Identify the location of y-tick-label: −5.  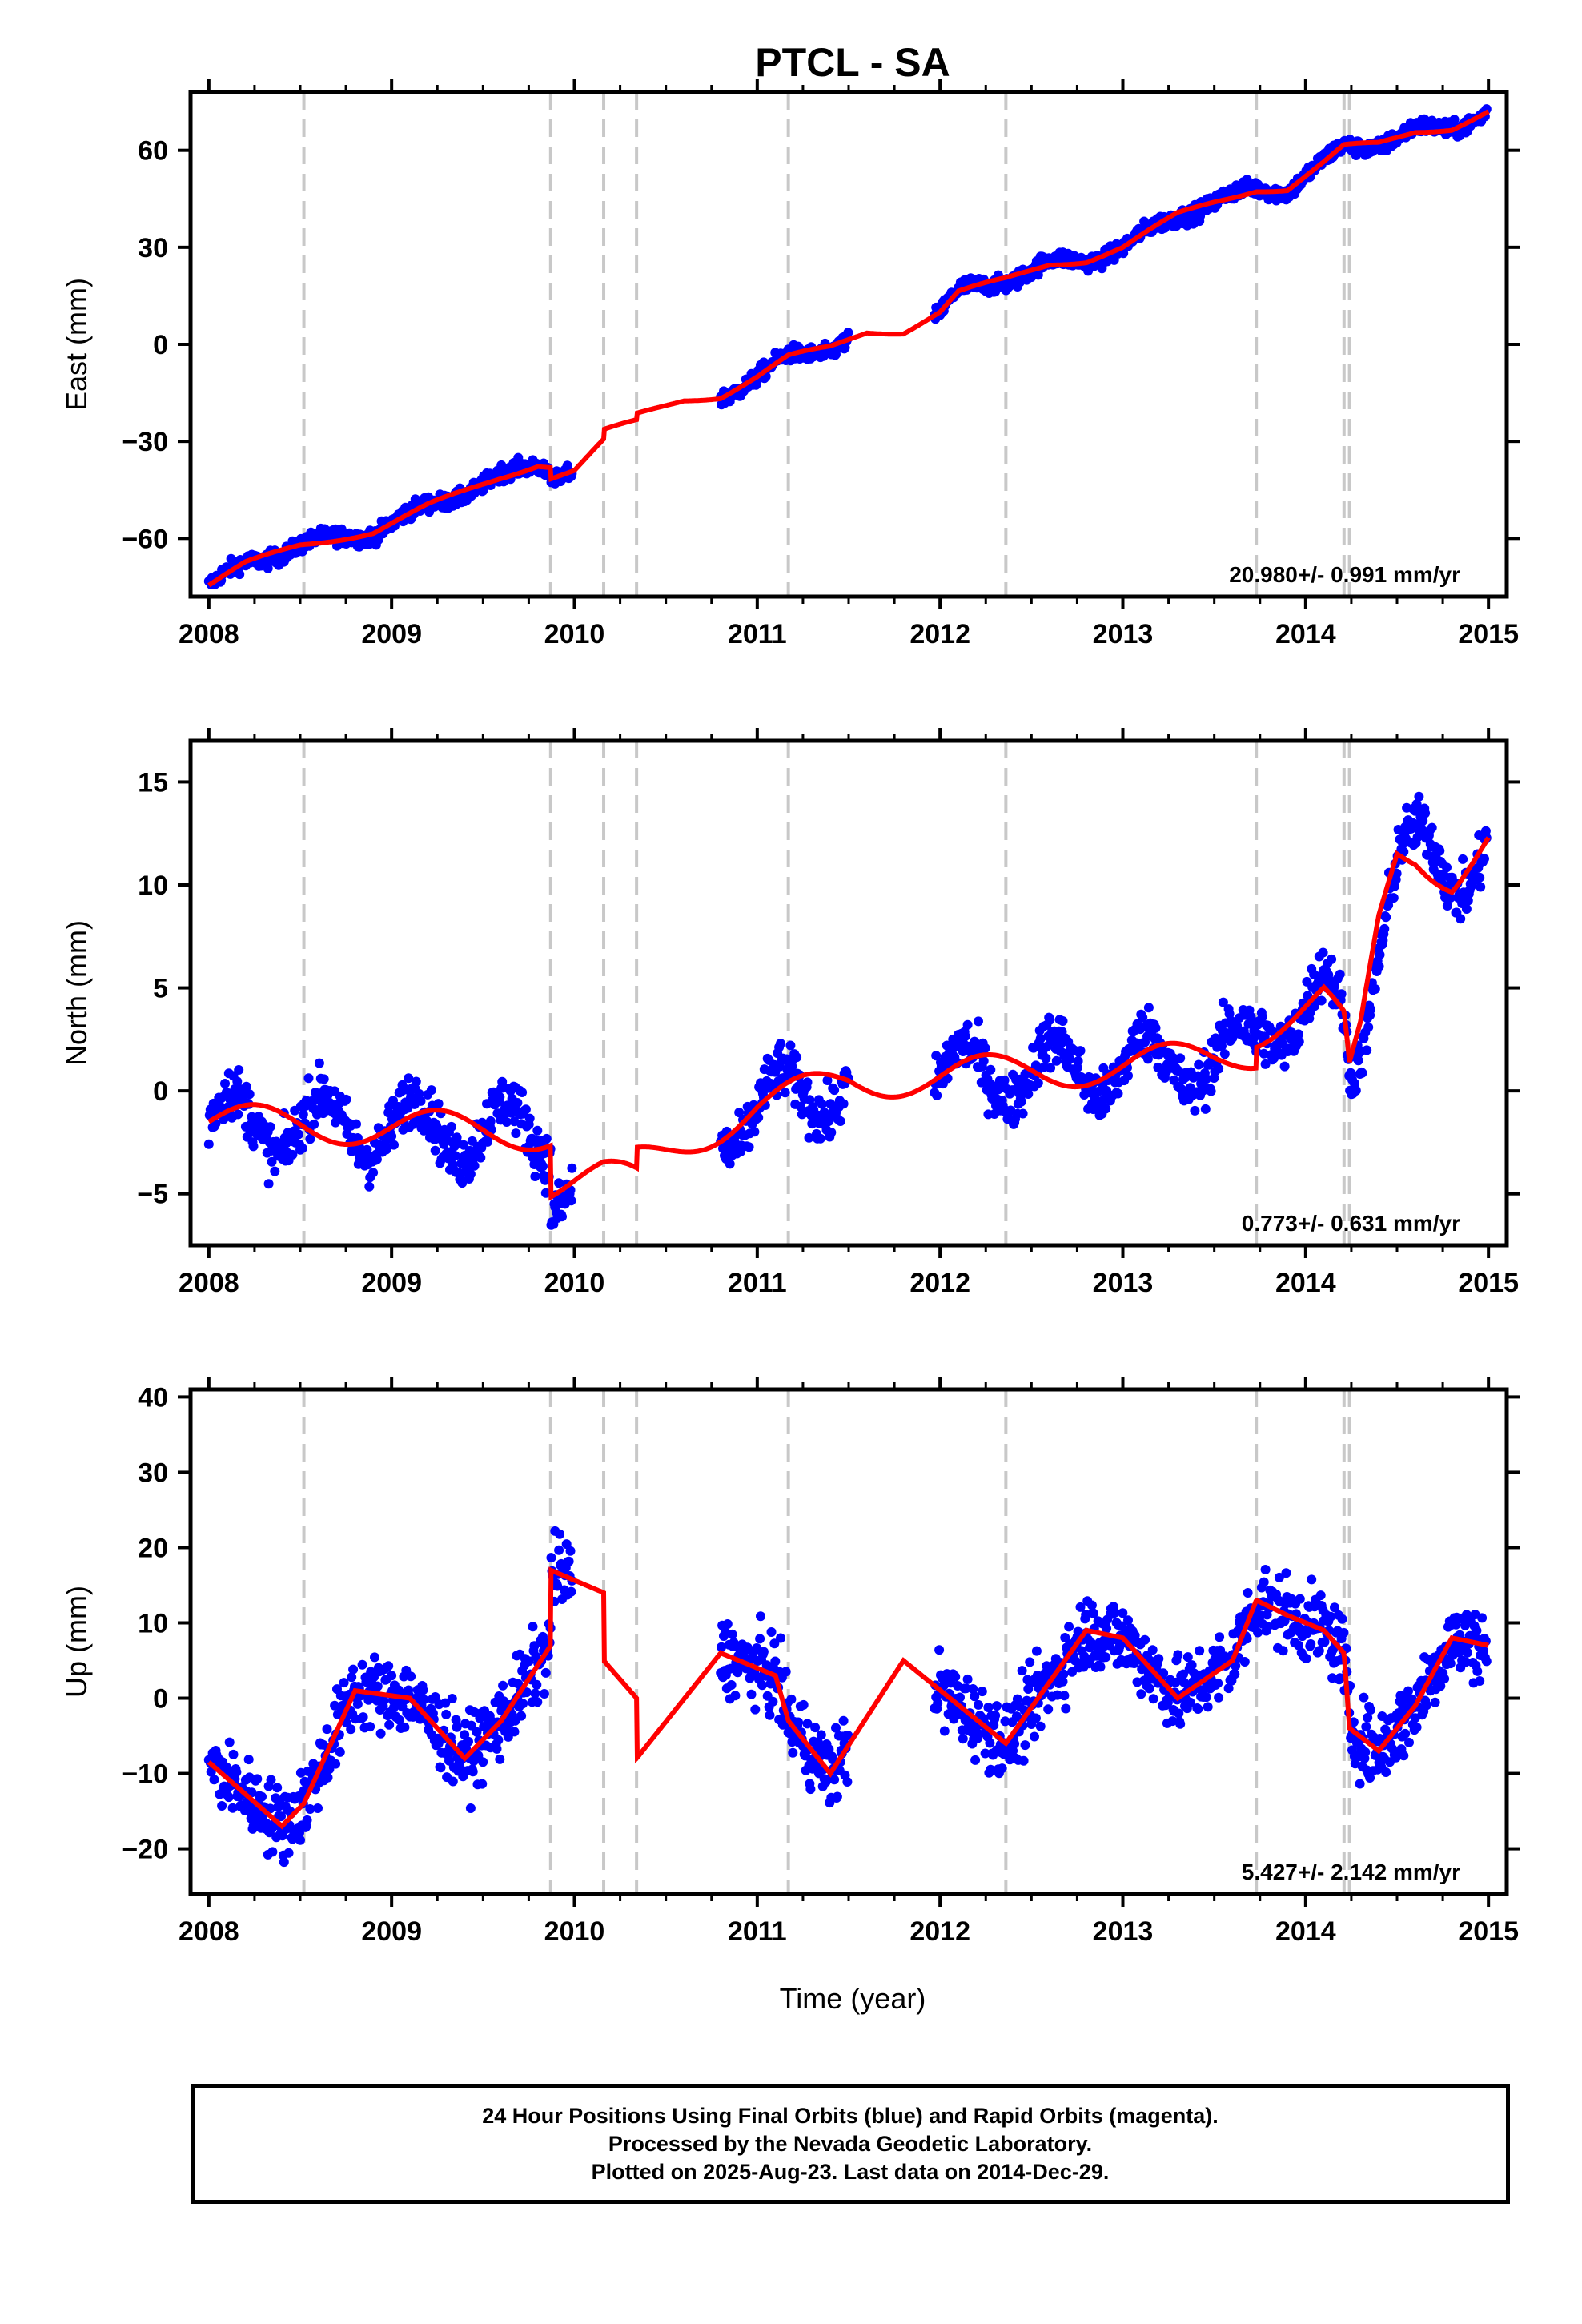
(152, 1195).